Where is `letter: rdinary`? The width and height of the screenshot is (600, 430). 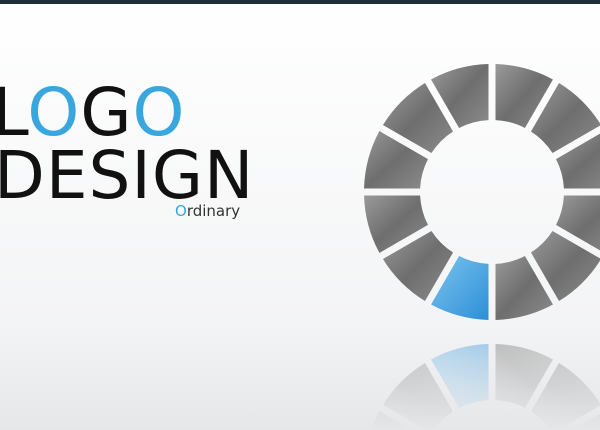
letter: rdinary is located at coordinates (213, 211).